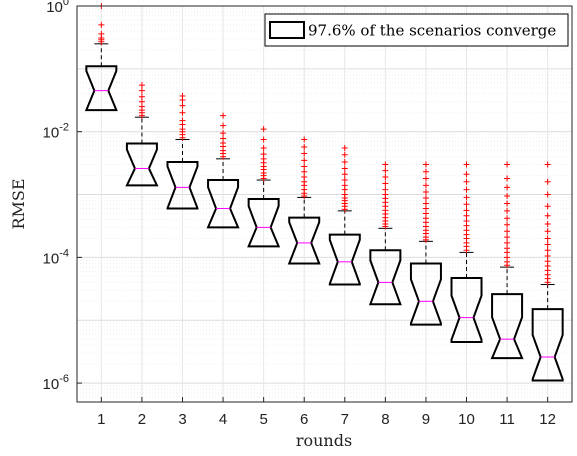  Describe the element at coordinates (56, 383) in the screenshot. I see `y-tick-label: 10⁻⁶` at that location.